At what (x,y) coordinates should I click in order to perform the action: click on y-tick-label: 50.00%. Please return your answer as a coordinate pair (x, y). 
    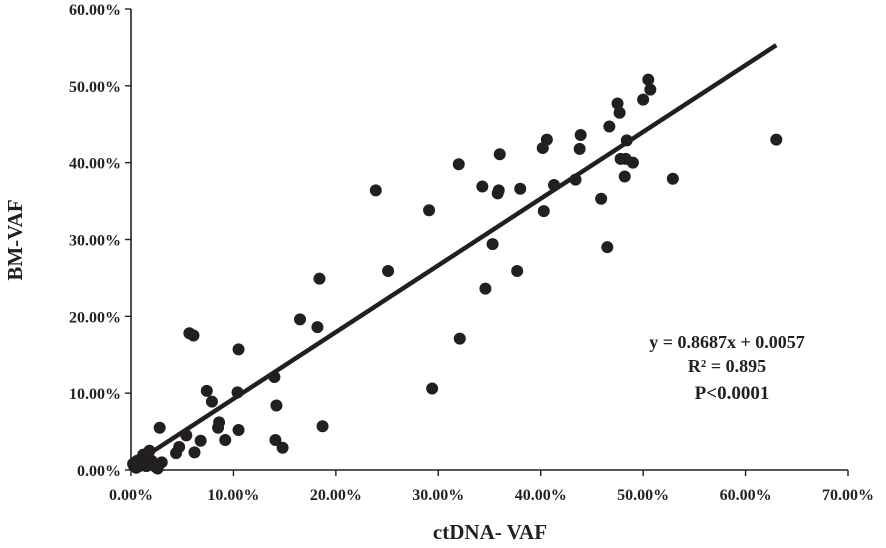
    Looking at the image, I should click on (95, 87).